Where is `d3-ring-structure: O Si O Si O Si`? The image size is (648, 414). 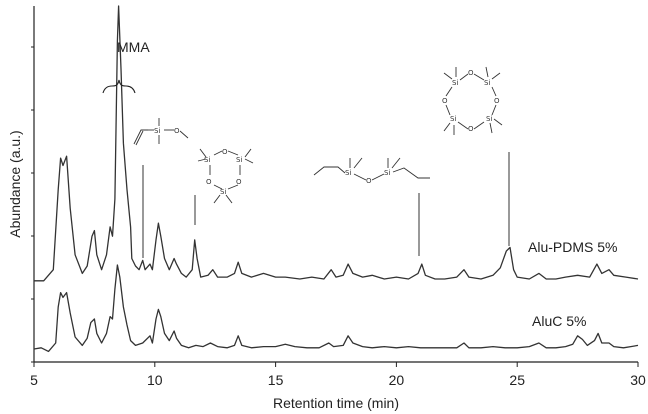
d3-ring-structure: O Si O Si O Si is located at coordinates (225, 176).